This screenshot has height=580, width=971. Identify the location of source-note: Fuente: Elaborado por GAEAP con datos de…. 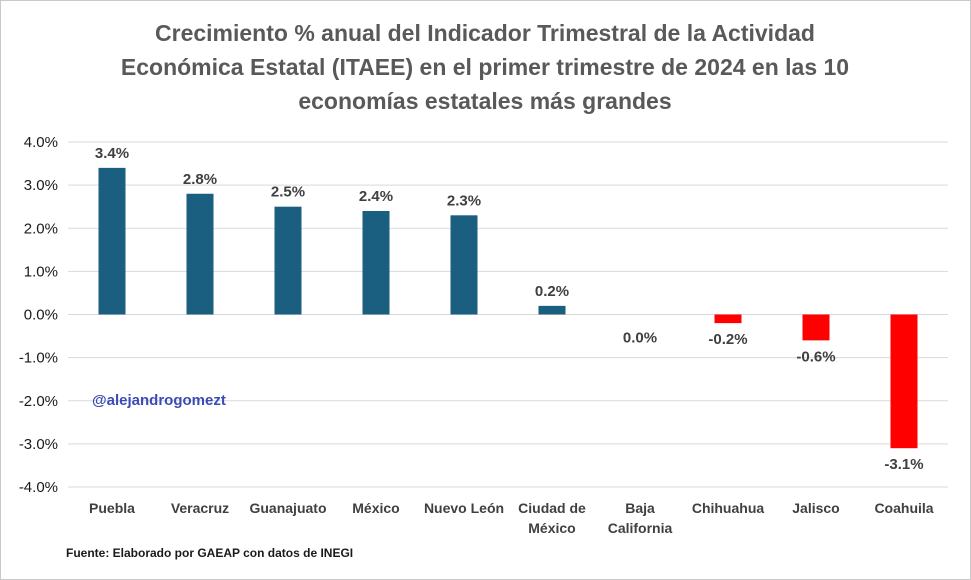
(210, 553).